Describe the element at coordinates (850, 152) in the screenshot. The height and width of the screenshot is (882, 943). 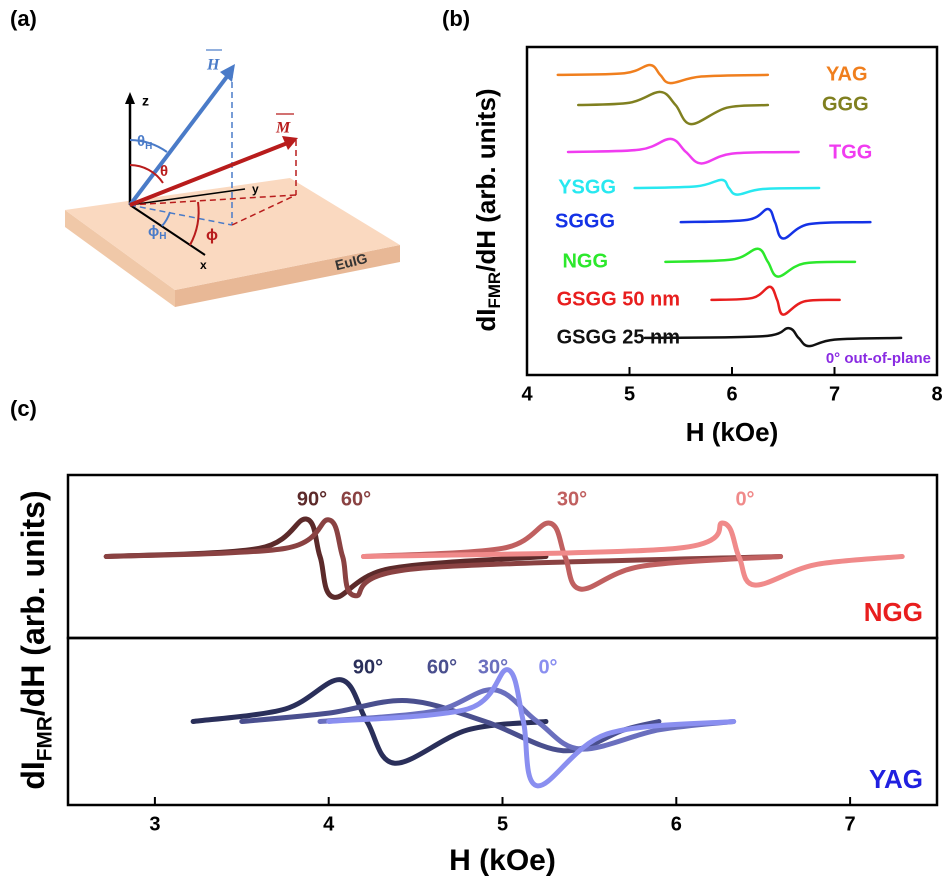
I see `series-label: TGG` at that location.